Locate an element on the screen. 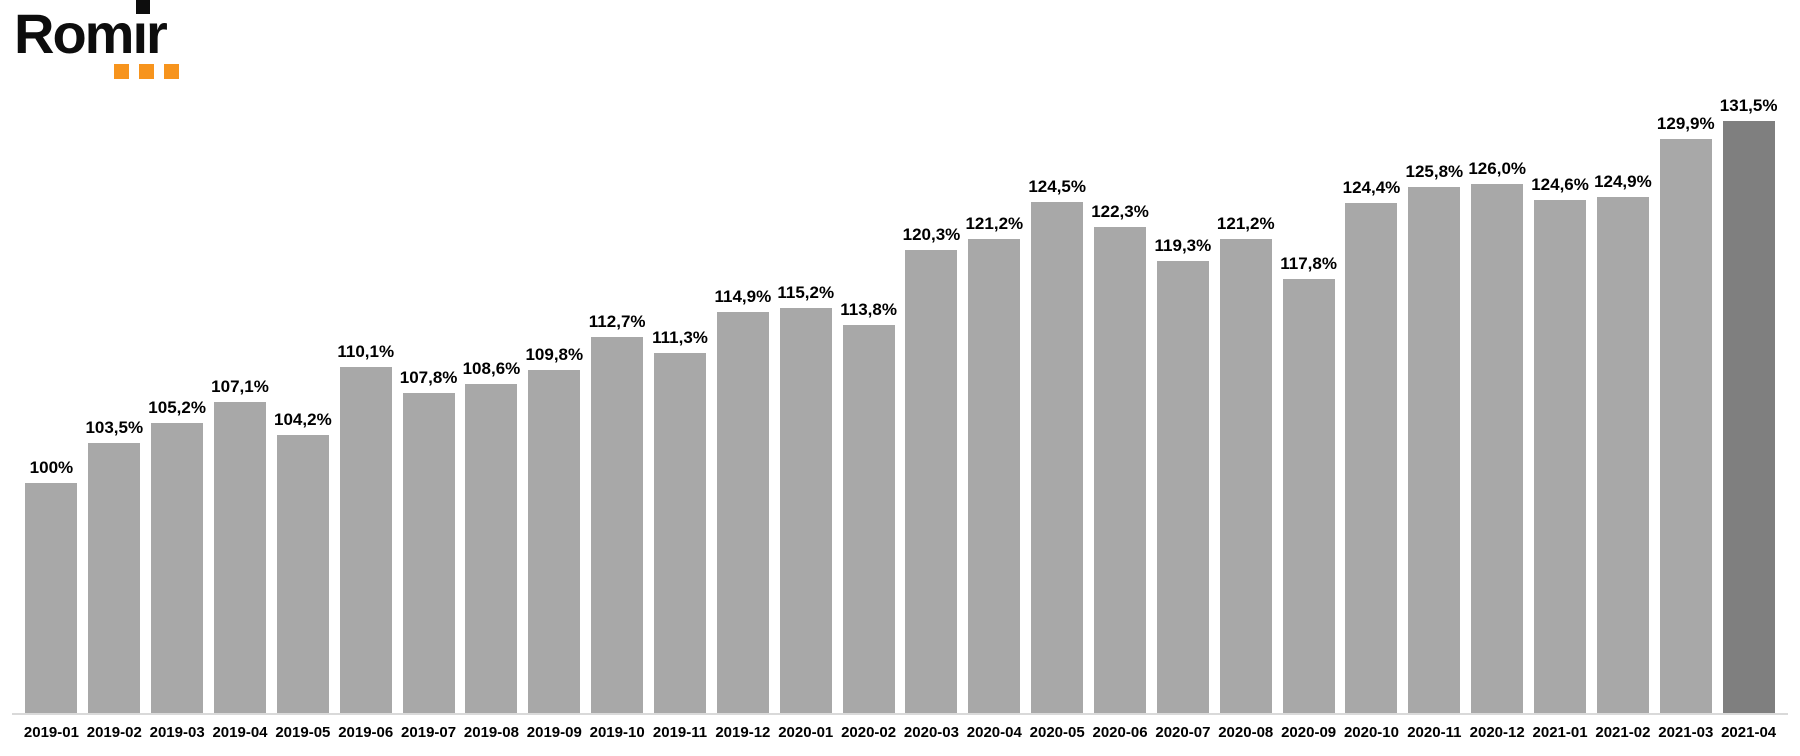 The height and width of the screenshot is (756, 1800). bar-category-label: 2019-11 is located at coordinates (680, 732).